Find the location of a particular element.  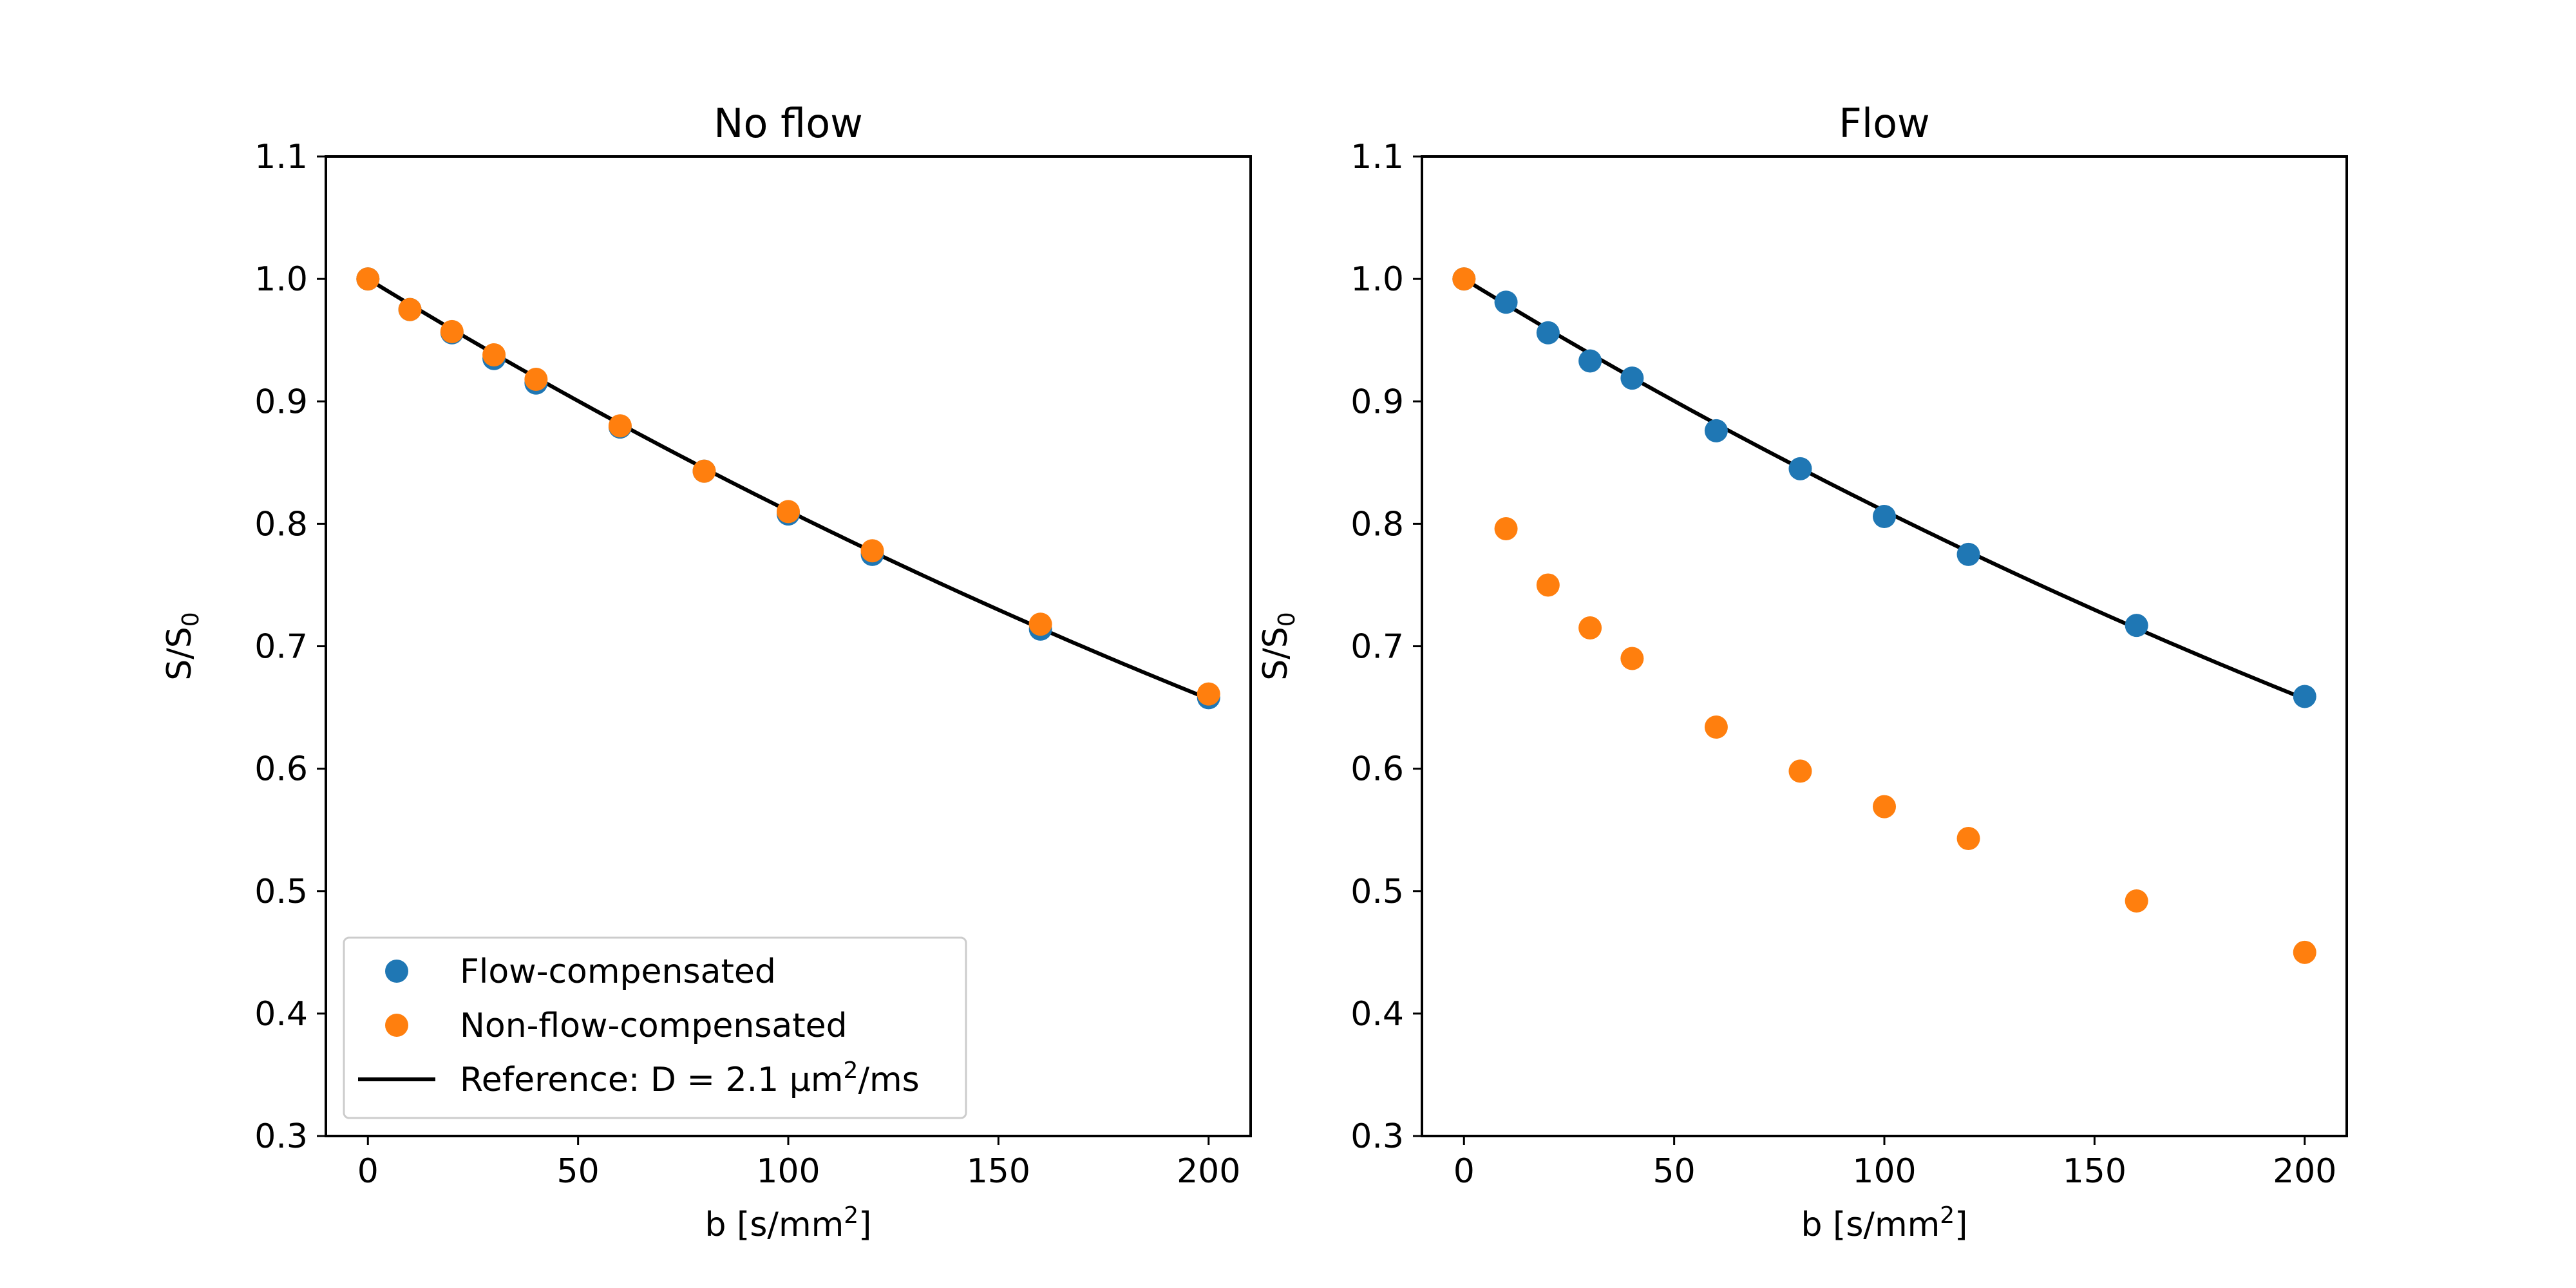

chart-title: Flow is located at coordinates (1884, 124).